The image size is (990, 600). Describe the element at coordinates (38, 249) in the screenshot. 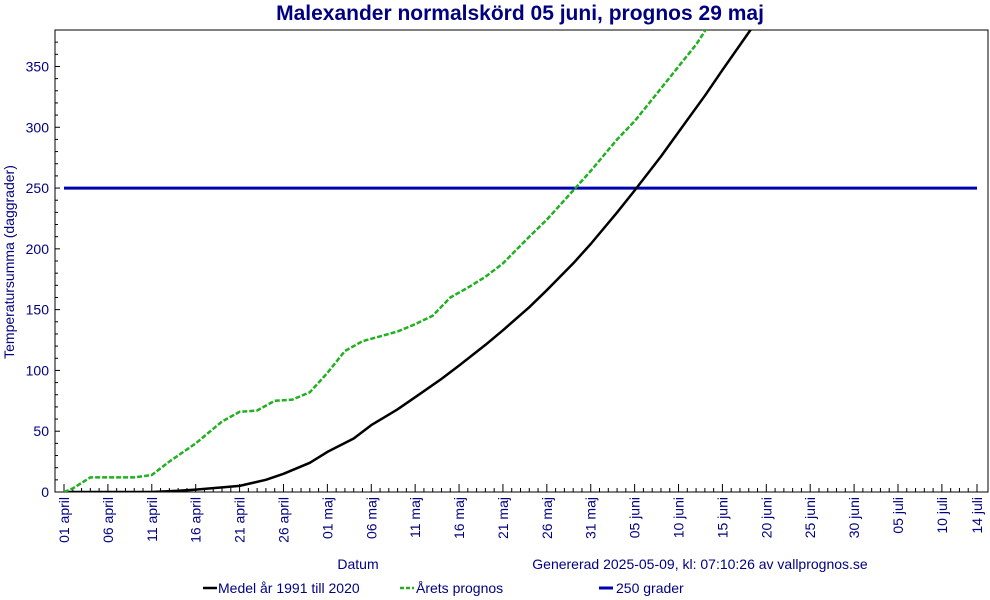

I see `y-tick-label: 200` at that location.